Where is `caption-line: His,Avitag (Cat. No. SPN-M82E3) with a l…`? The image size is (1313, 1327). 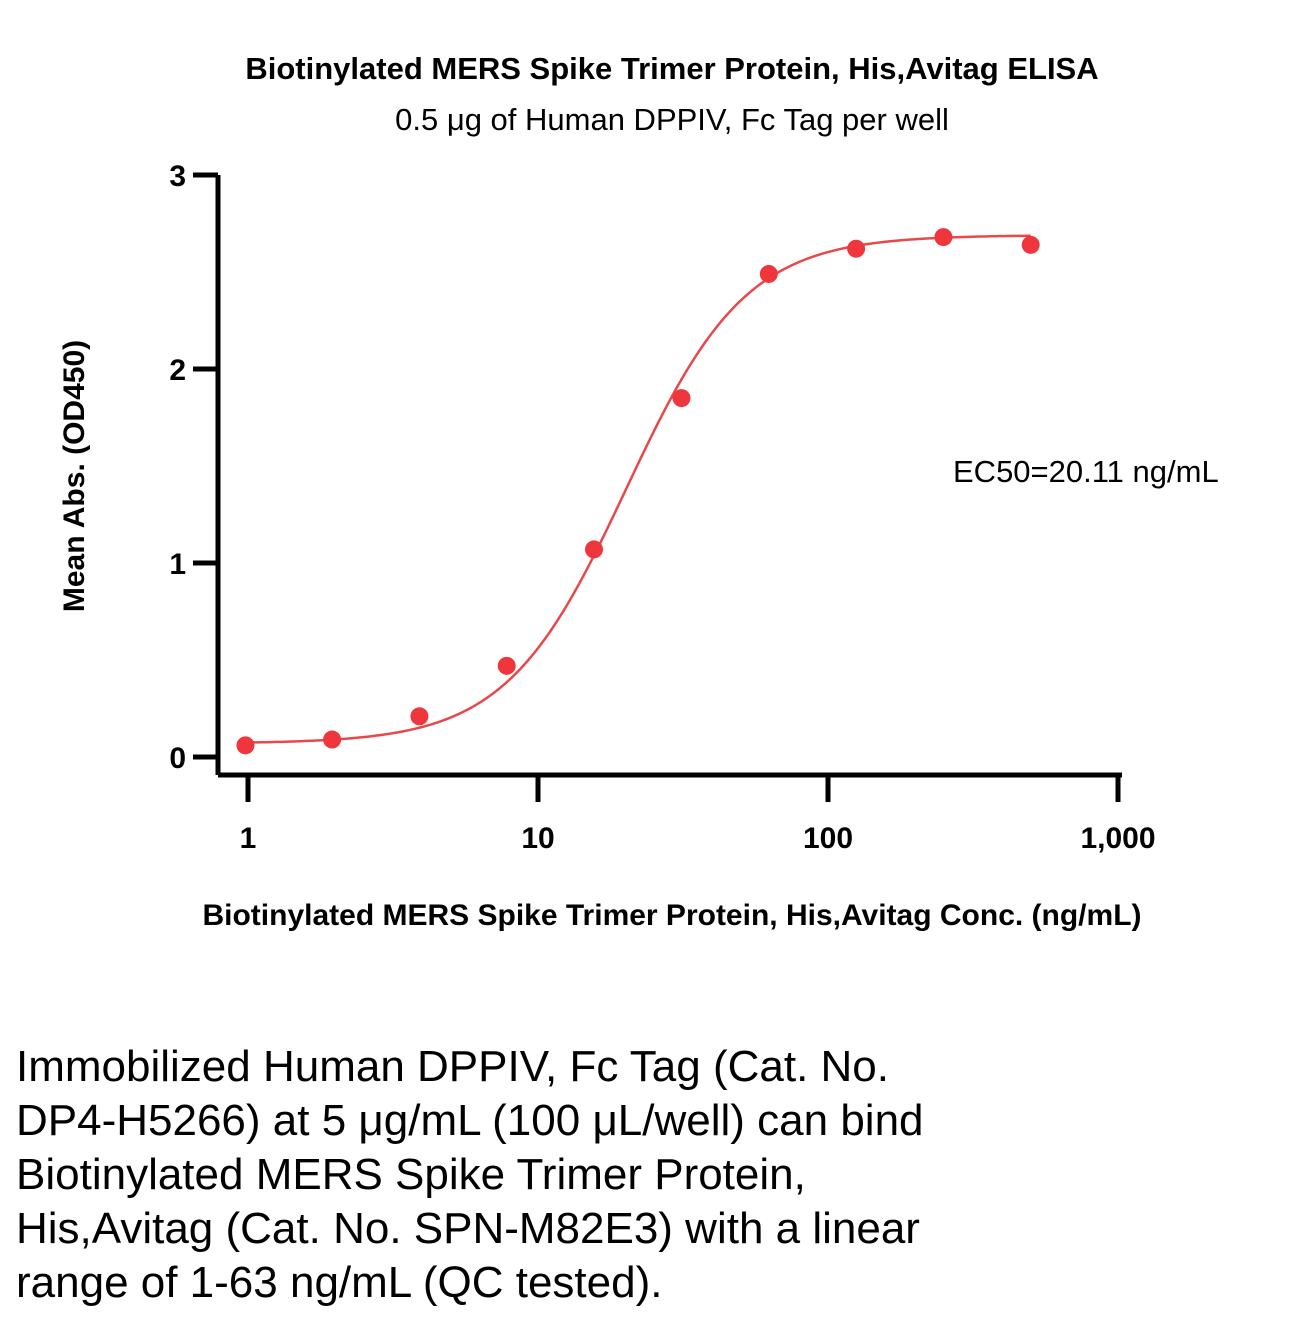 caption-line: His,Avitag (Cat. No. SPN-M82E3) with a l… is located at coordinates (468, 1228).